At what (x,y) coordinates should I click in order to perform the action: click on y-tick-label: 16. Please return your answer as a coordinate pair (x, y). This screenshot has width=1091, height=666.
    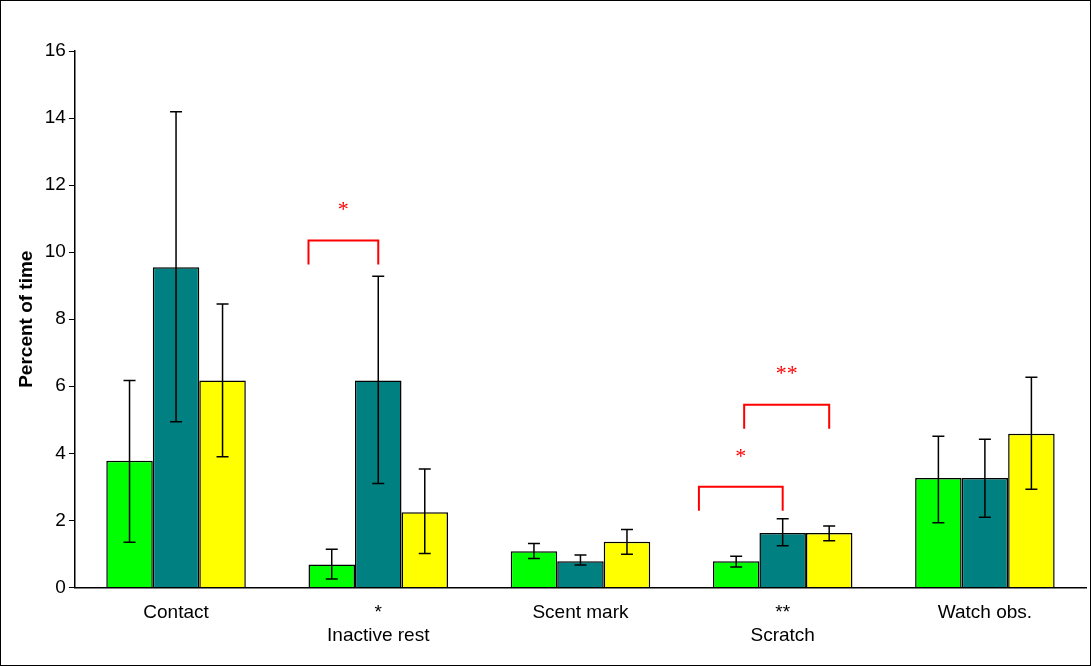
    Looking at the image, I should click on (55, 50).